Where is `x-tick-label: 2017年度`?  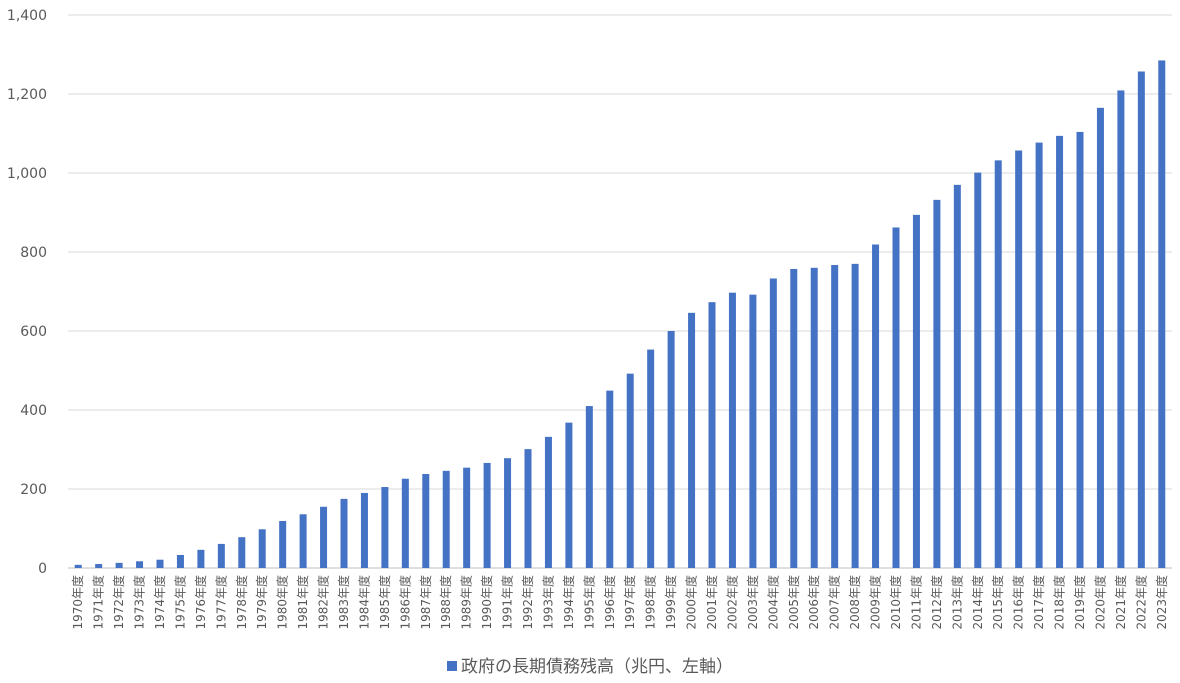
x-tick-label: 2017年度 is located at coordinates (1038, 602).